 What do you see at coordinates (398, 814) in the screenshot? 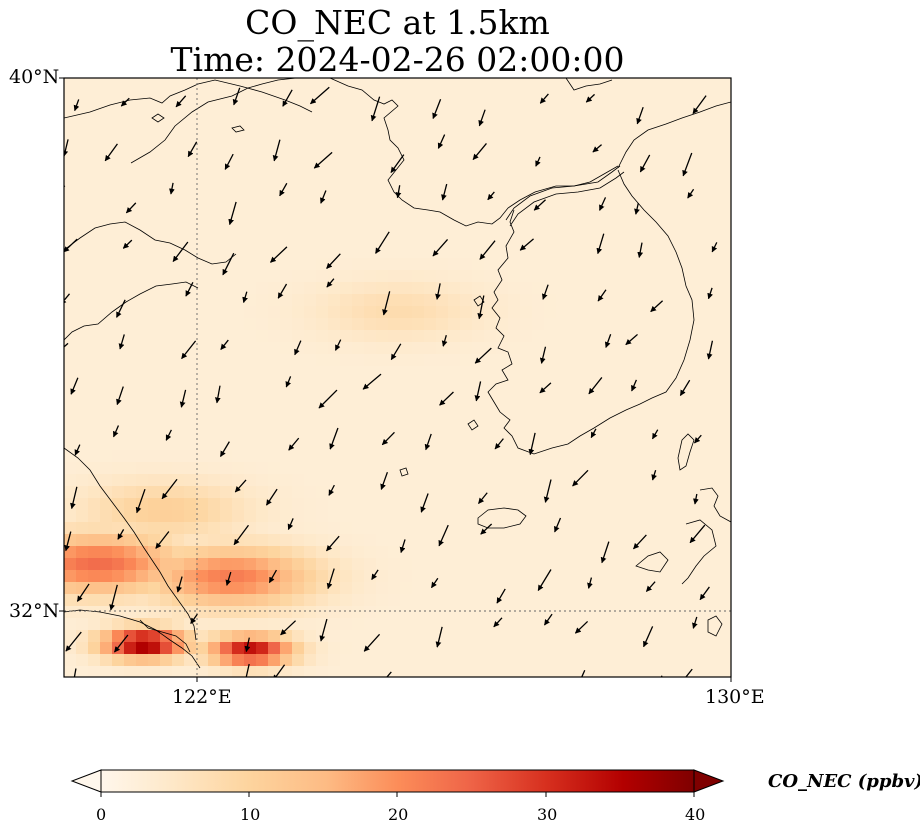
I see `colorbar-tick-20: 20` at bounding box center [398, 814].